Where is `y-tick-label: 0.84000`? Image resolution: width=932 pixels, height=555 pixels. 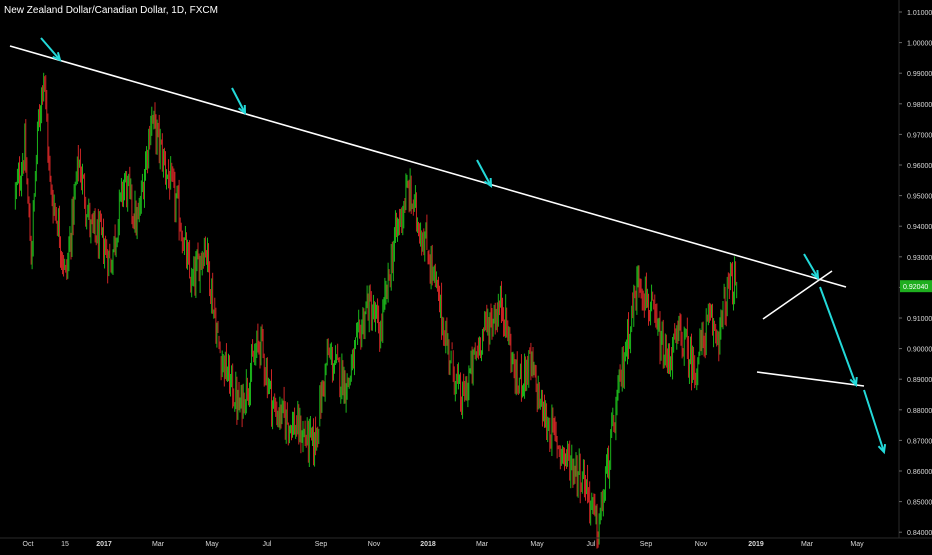
y-tick-label: 0.84000 is located at coordinates (919, 533).